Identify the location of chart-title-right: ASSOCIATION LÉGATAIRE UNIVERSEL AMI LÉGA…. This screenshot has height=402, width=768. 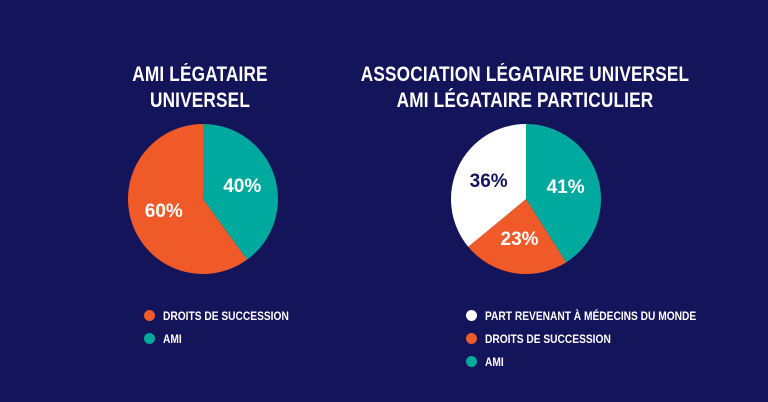
(524, 88).